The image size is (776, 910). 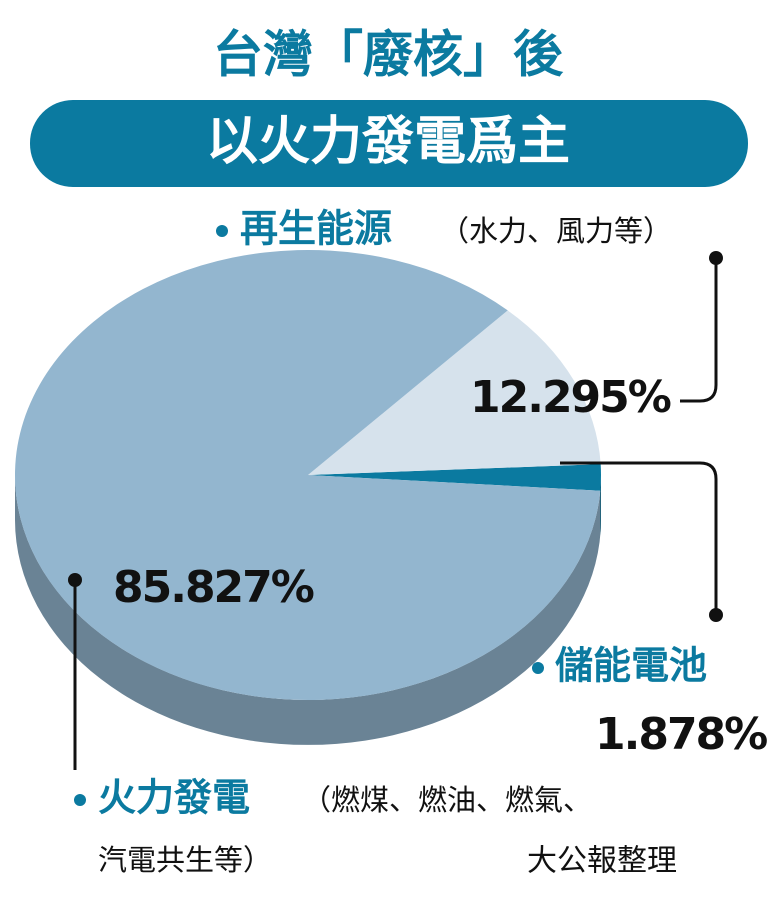 I want to click on subtitle-bar, so click(x=389, y=143).